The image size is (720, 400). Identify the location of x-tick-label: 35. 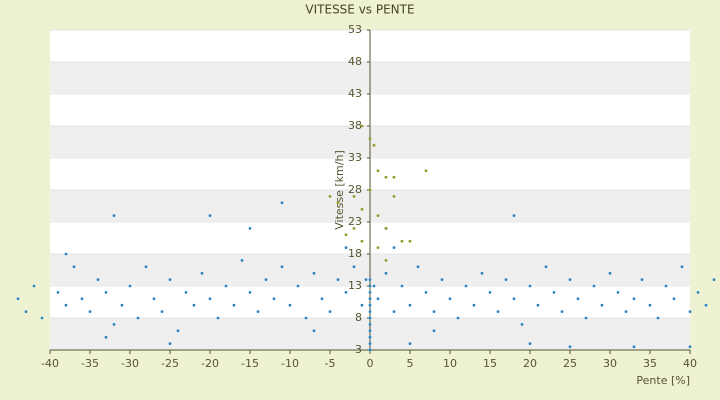
(650, 363).